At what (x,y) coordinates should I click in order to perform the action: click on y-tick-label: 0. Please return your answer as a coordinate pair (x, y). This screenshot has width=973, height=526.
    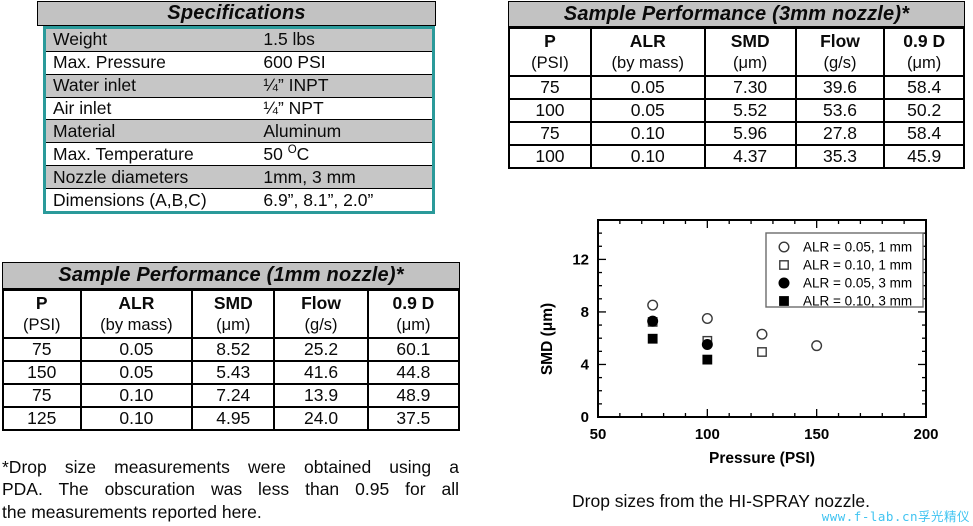
    Looking at the image, I should click on (585, 417).